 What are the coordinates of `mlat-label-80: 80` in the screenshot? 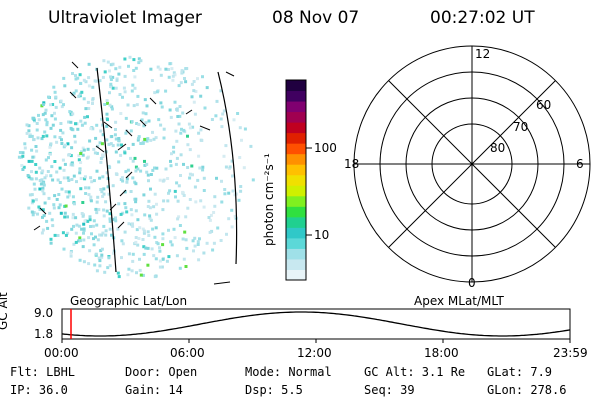 It's located at (498, 148).